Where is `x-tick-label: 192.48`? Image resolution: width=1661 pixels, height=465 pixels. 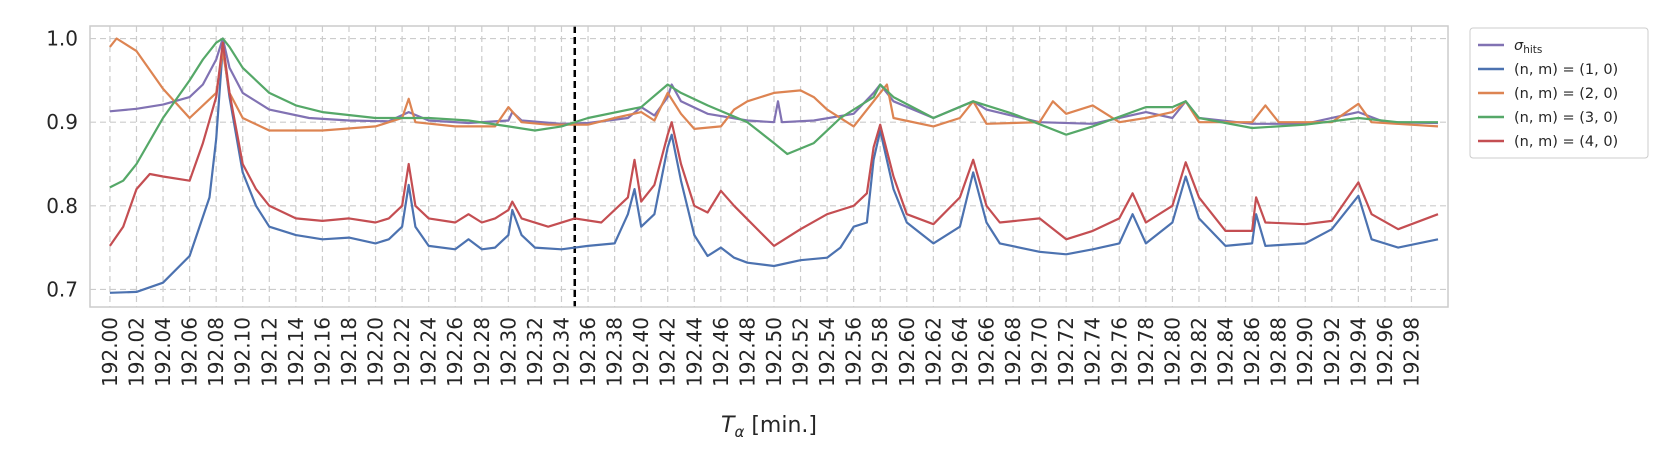 x-tick-label: 192.48 is located at coordinates (747, 352).